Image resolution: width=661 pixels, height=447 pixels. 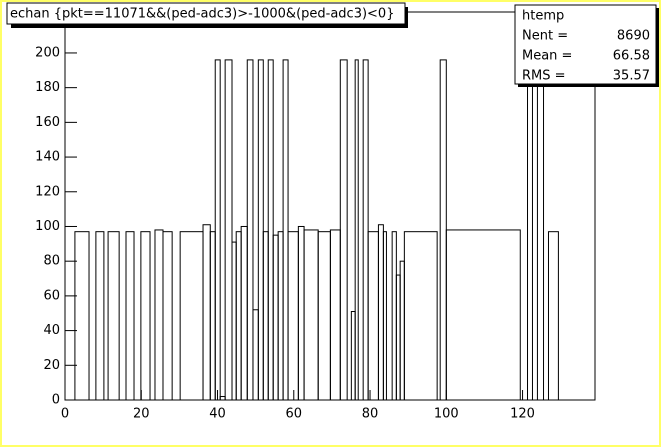 I want to click on x-tick-label: 120, so click(x=522, y=414).